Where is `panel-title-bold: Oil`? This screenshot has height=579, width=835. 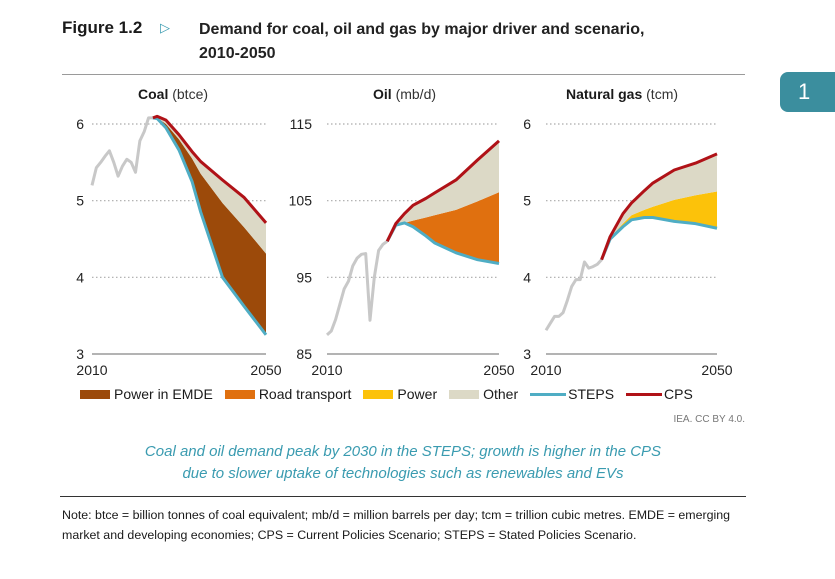
panel-title-bold: Oil is located at coordinates (382, 94).